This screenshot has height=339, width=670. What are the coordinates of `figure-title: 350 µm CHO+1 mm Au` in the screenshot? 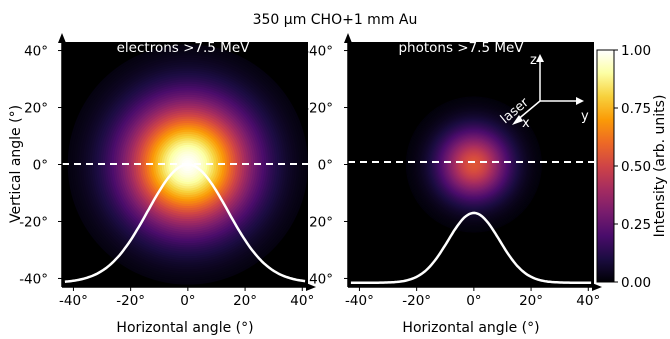 It's located at (335, 20).